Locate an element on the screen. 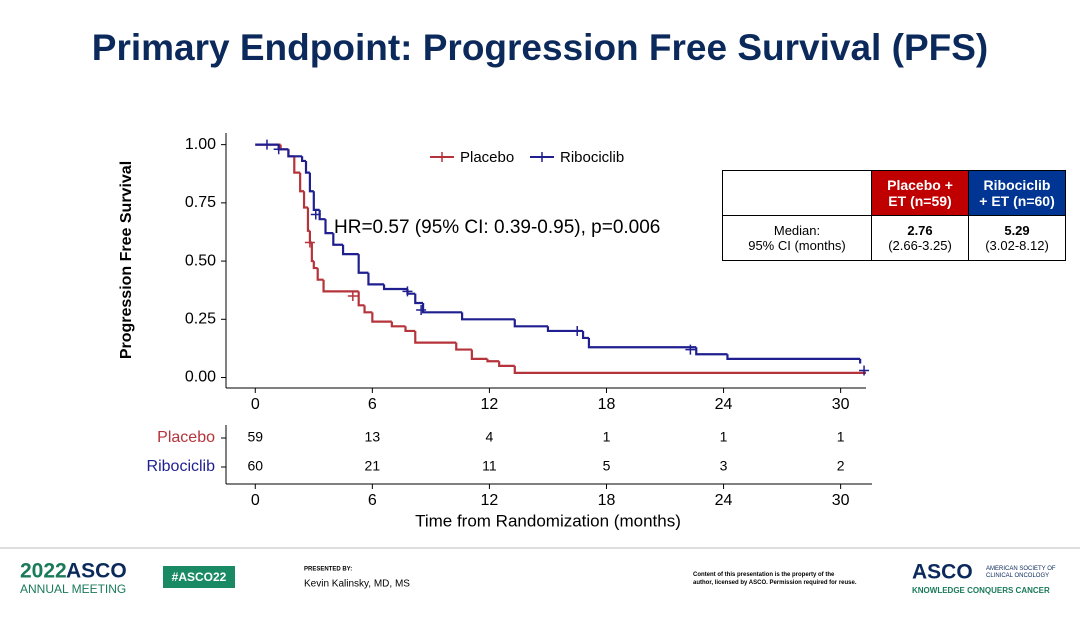  org-full: AMERICAN SOCIETY OF CLINICAL ONCOLOGY is located at coordinates (1021, 572).